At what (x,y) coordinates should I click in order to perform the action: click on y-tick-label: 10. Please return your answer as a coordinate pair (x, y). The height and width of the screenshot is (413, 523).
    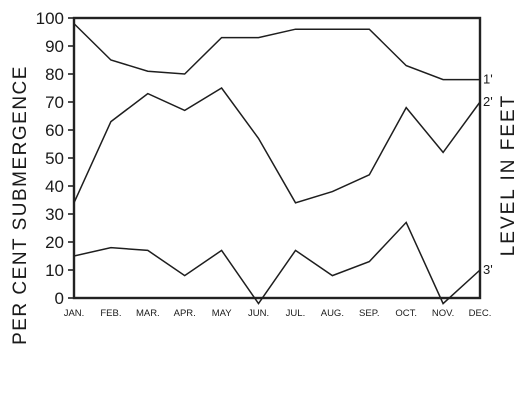
    Looking at the image, I should click on (54, 270).